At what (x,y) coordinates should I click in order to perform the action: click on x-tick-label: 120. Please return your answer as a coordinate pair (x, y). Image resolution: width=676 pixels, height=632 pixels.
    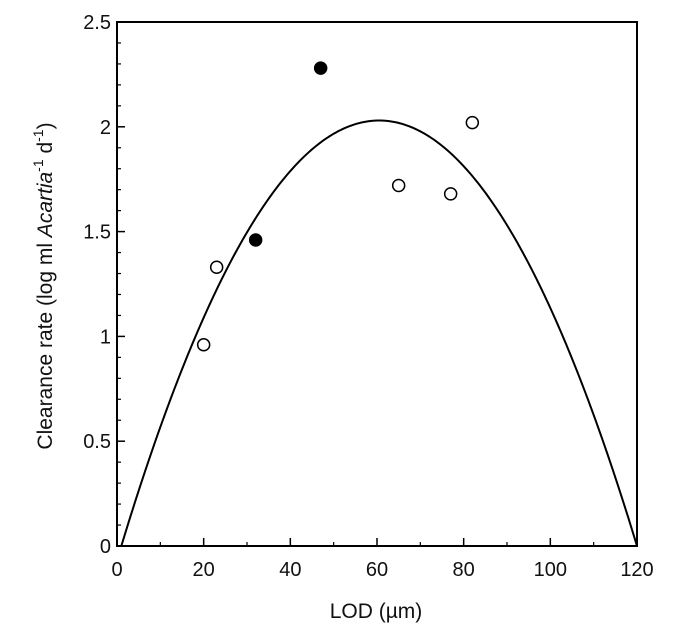
    Looking at the image, I should click on (636, 570).